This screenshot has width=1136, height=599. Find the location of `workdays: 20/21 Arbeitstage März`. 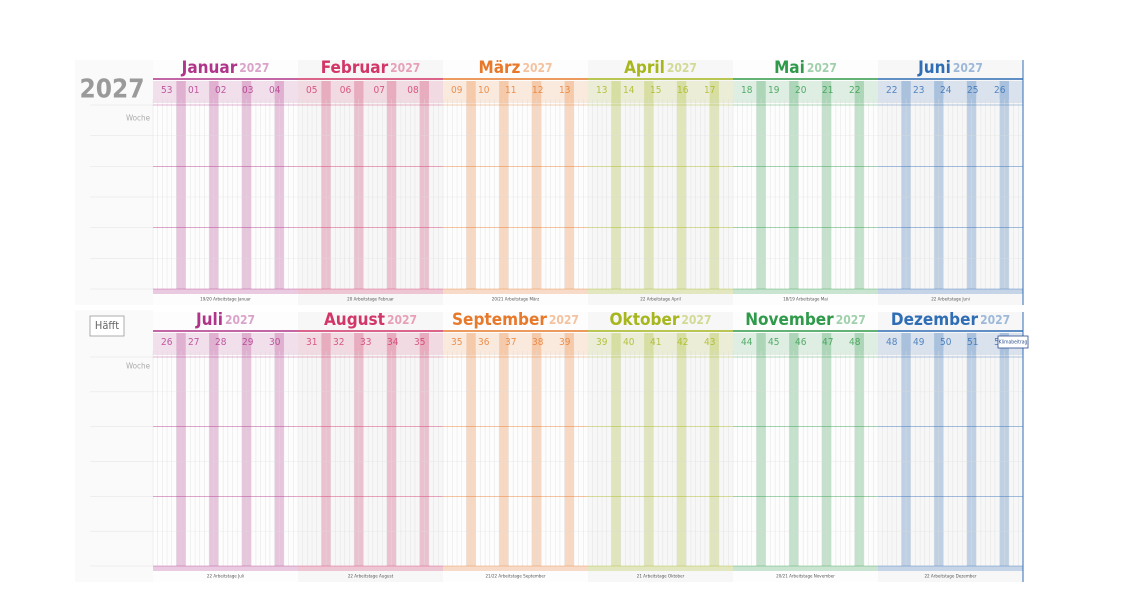

workdays: 20/21 Arbeitstage März is located at coordinates (515, 300).